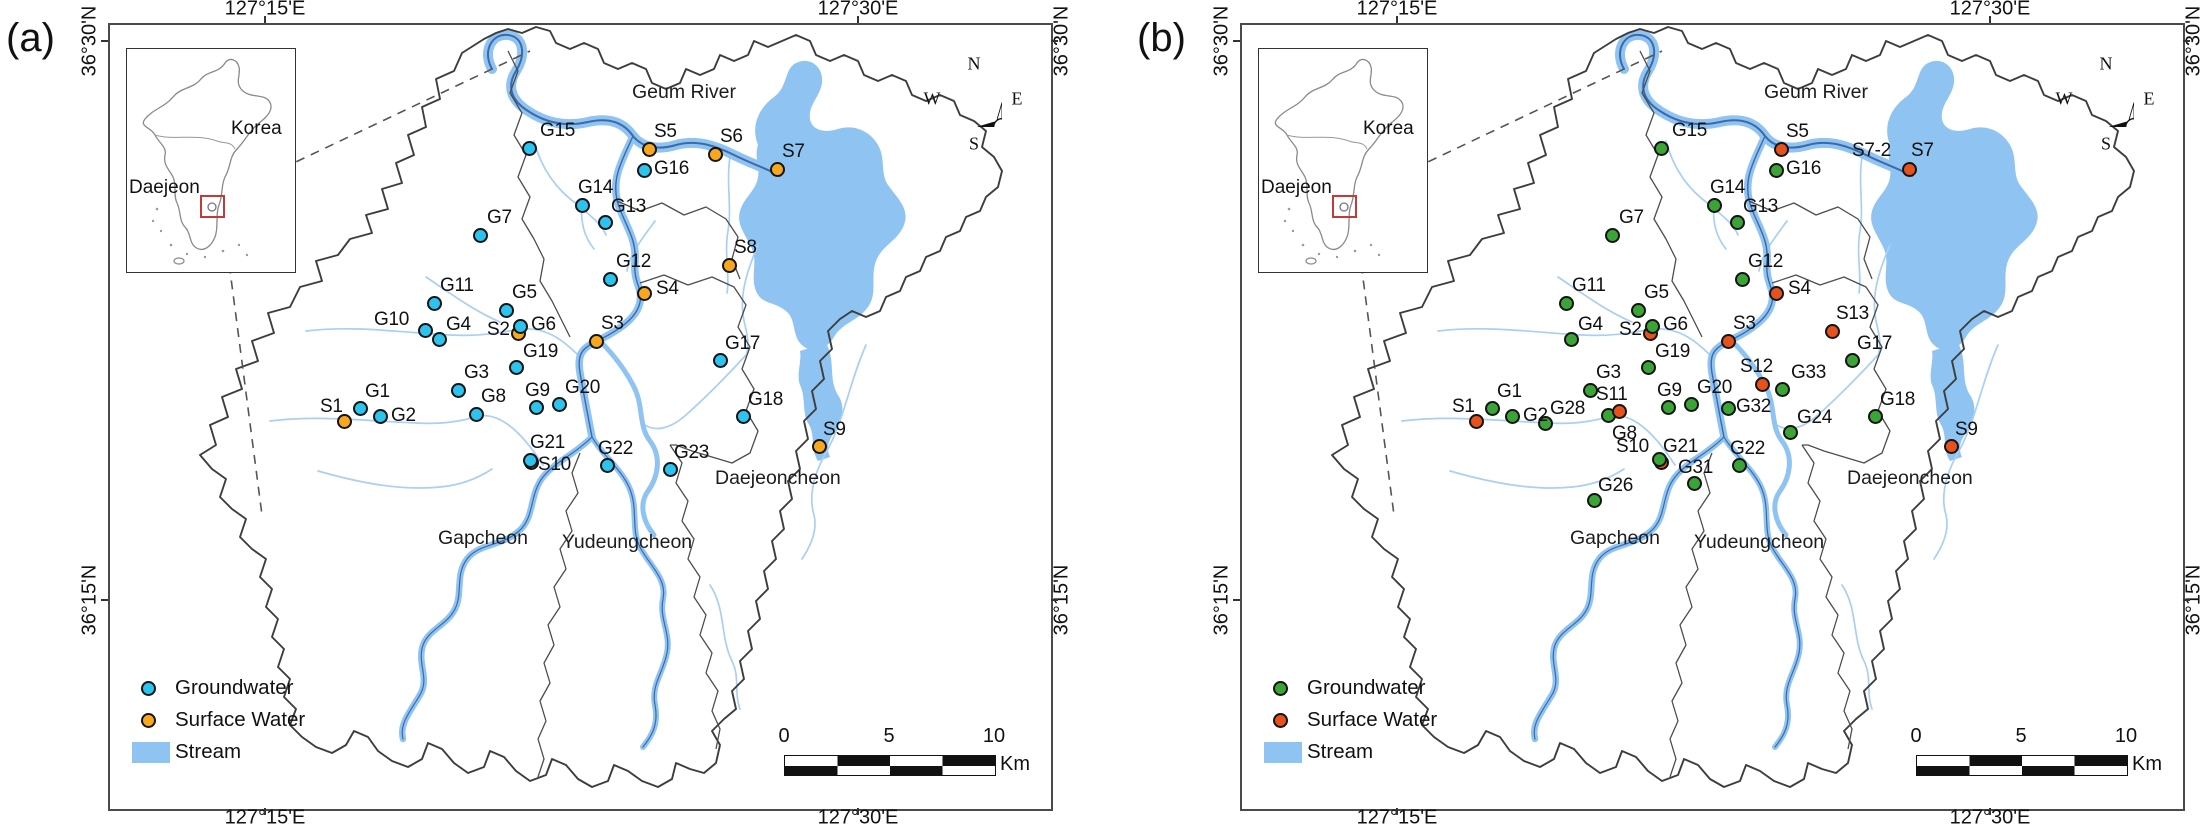  What do you see at coordinates (692, 452) in the screenshot?
I see `site-label-G23: G23` at bounding box center [692, 452].